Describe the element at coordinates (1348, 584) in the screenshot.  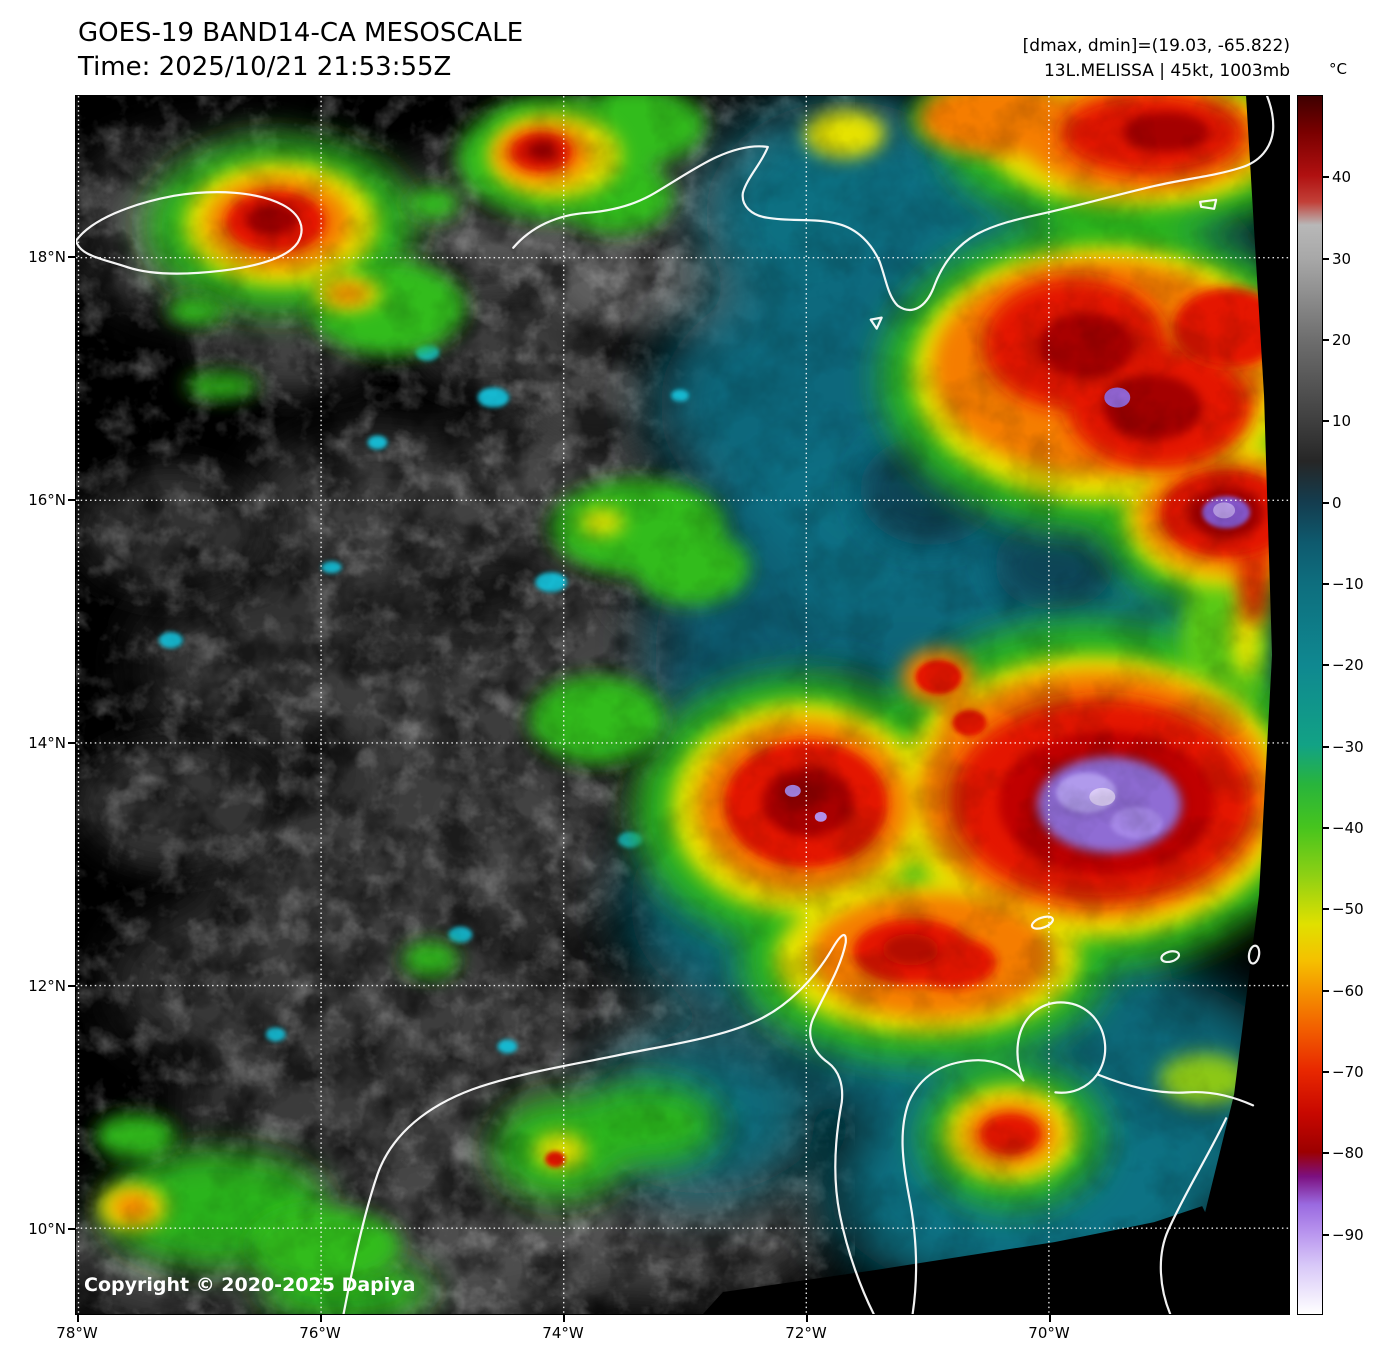
I see `colorbar-tick-label: −10` at that location.